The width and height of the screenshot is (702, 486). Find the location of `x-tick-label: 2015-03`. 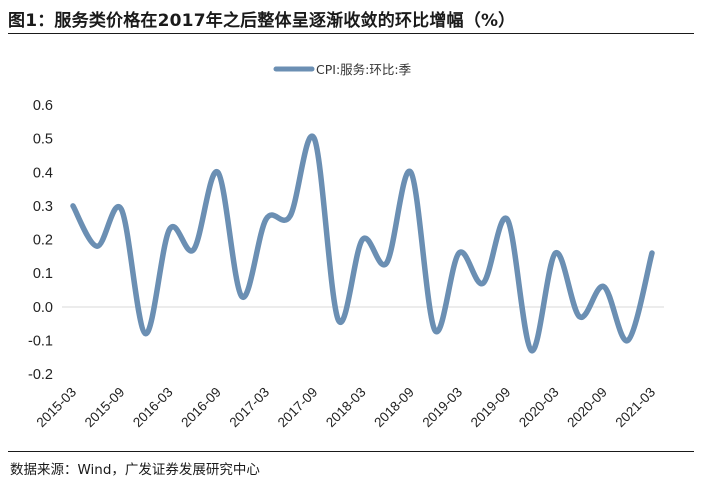

x-tick-label: 2015-03 is located at coordinates (56, 408).